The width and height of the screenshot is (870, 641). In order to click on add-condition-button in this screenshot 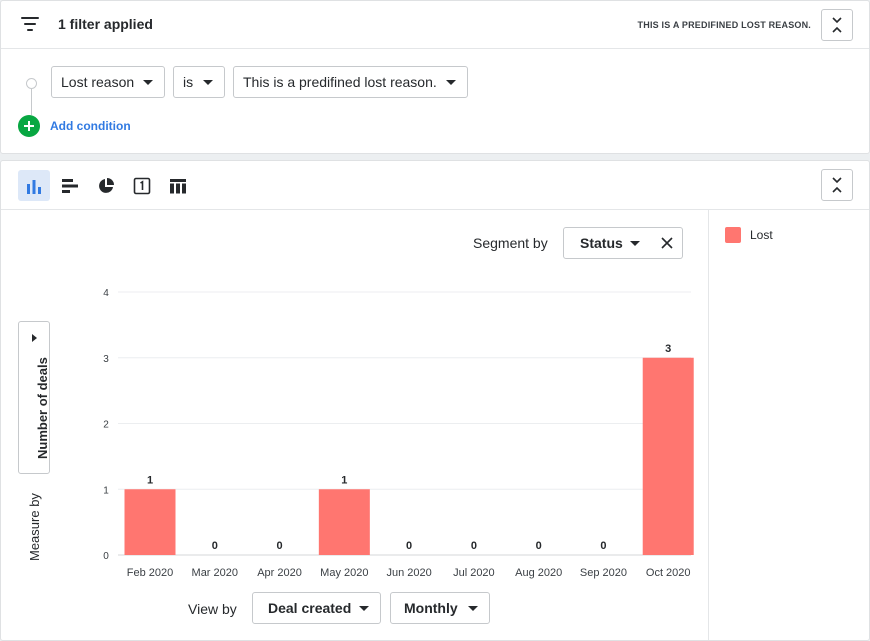, I will do `click(29, 126)`.